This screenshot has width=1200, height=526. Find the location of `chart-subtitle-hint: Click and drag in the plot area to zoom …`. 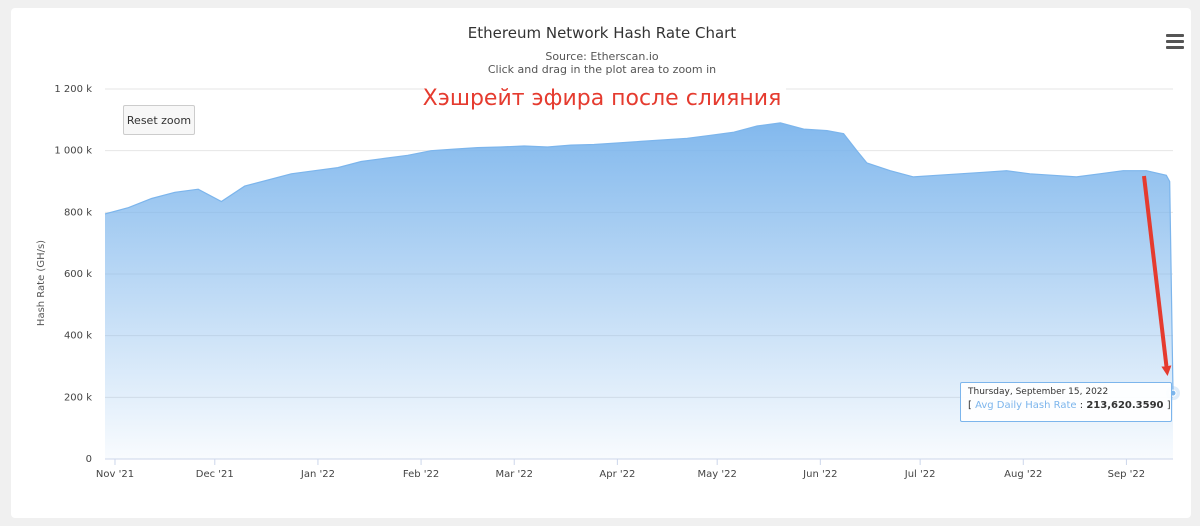

chart-subtitle-hint: Click and drag in the plot area to zoom … is located at coordinates (602, 69).